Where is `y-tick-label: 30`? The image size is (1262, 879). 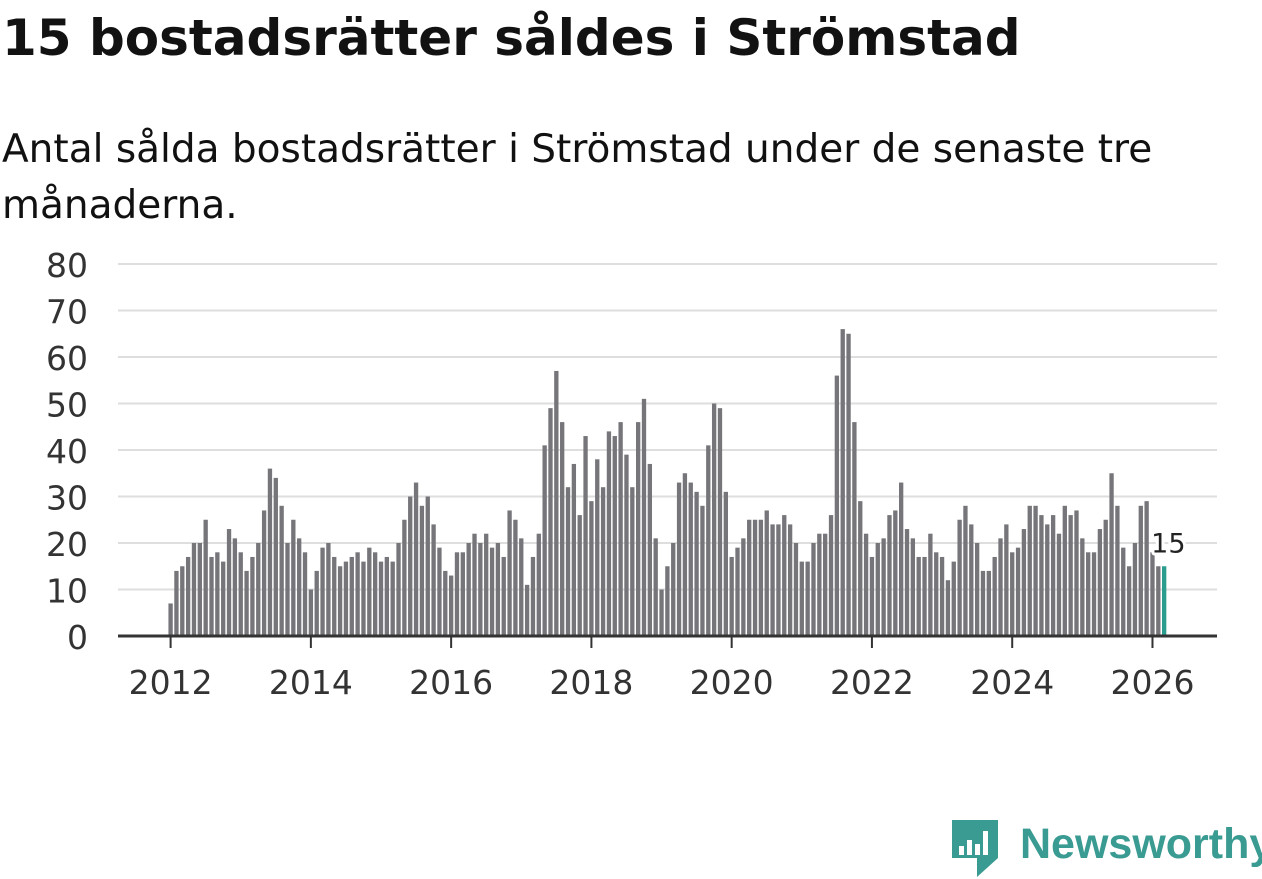 y-tick-label: 30 is located at coordinates (67, 498).